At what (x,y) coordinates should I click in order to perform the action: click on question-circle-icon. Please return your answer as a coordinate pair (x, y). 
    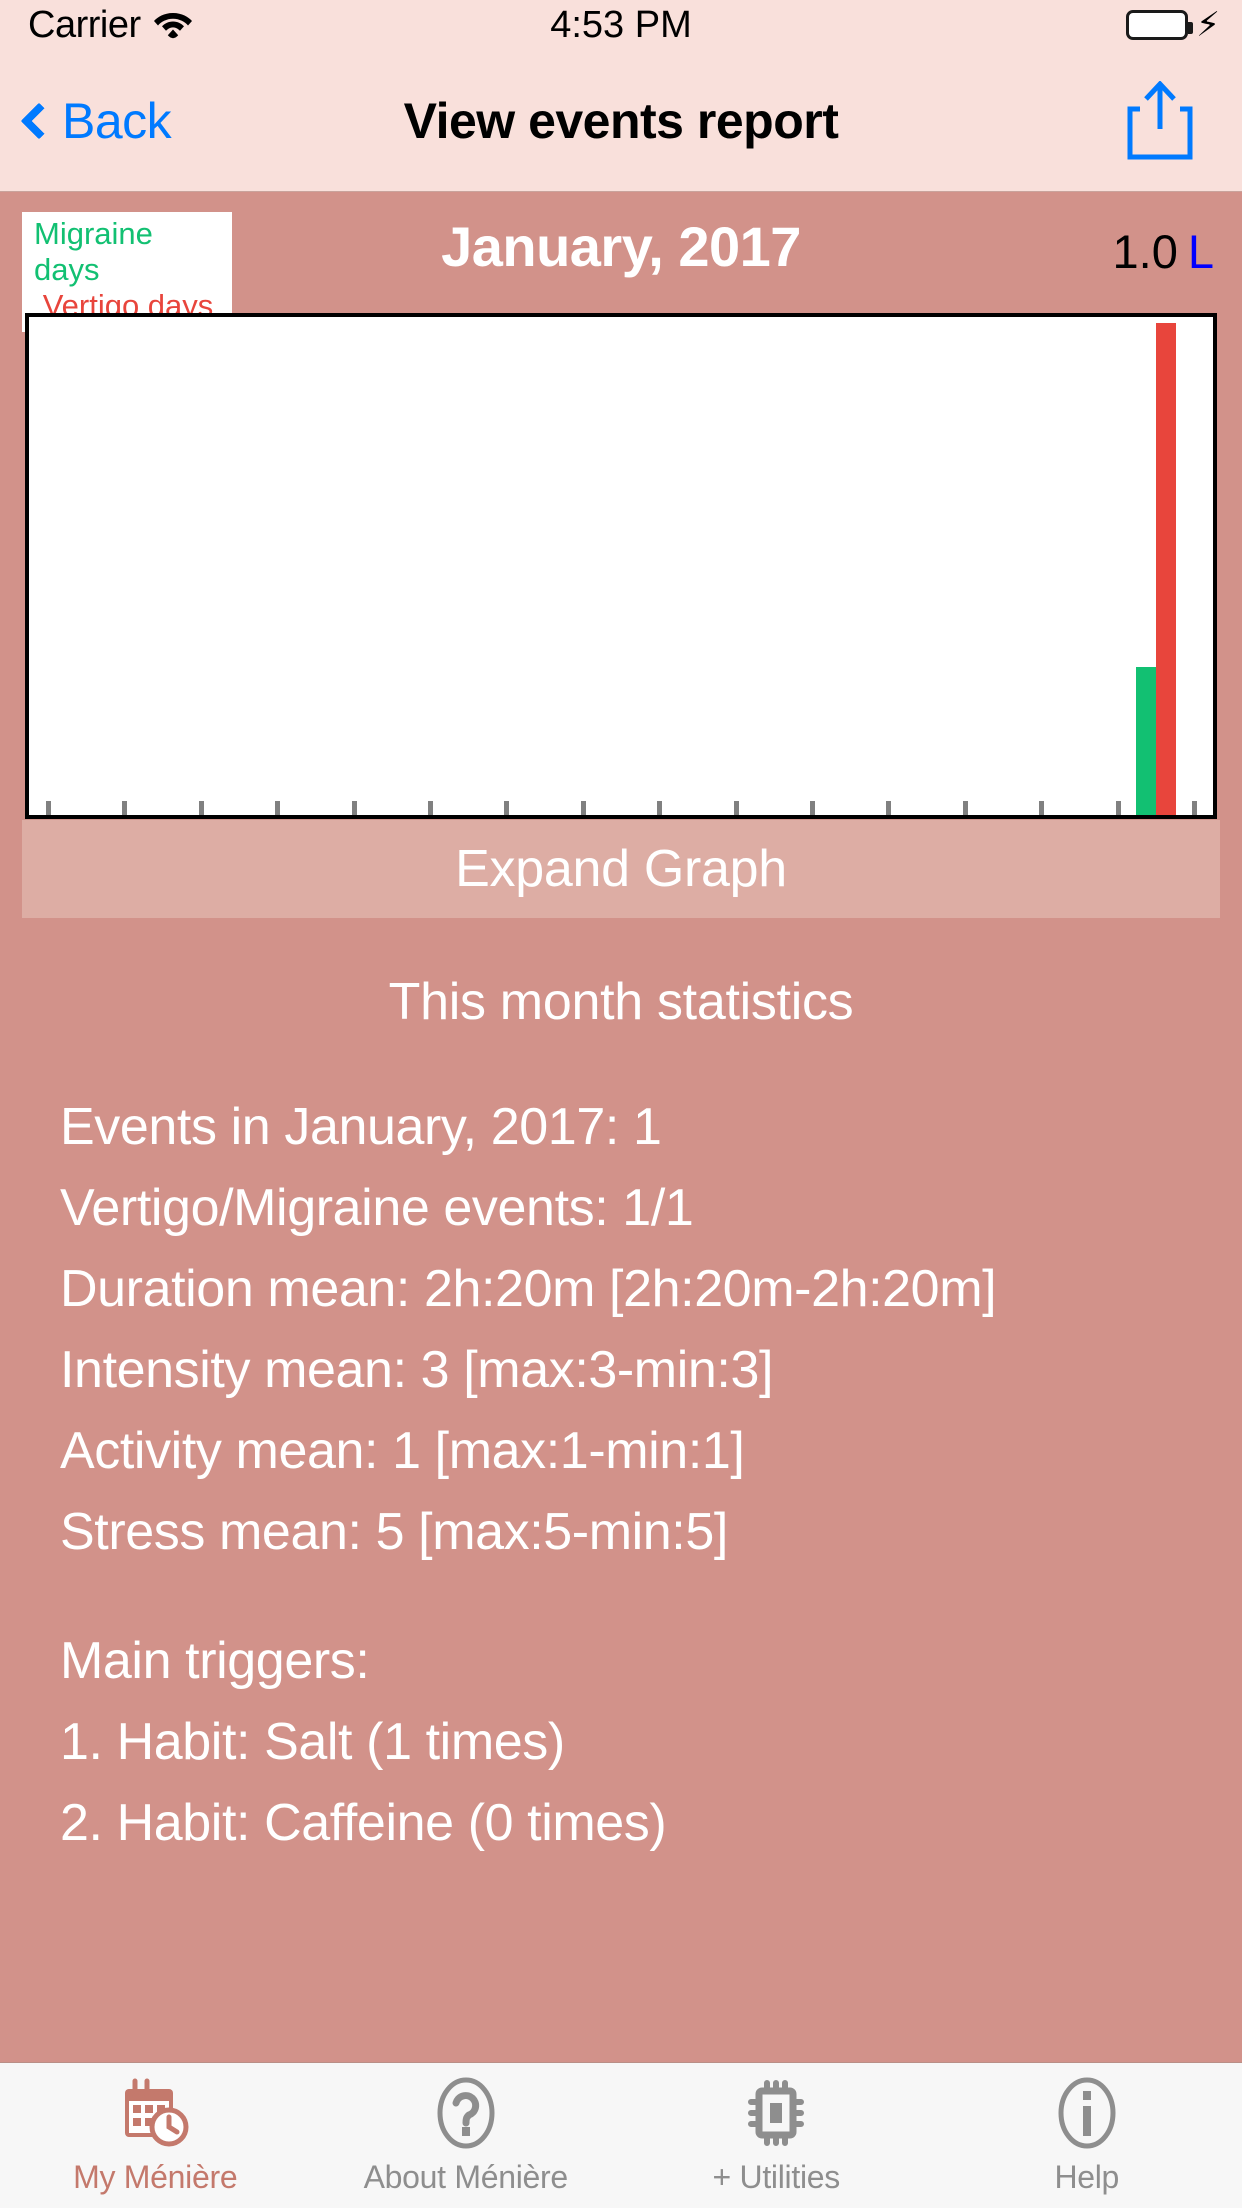
    Looking at the image, I should click on (466, 2113).